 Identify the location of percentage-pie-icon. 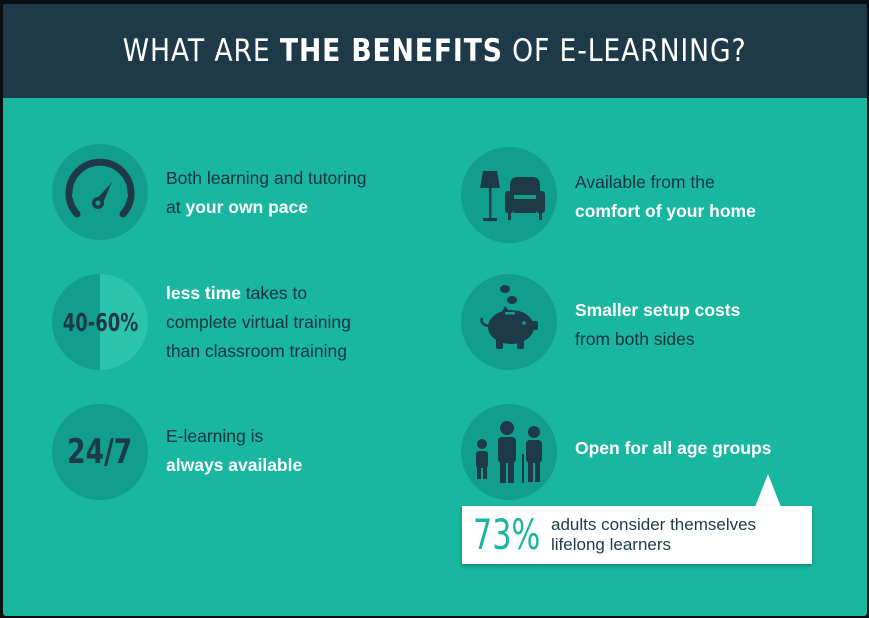
(124, 322).